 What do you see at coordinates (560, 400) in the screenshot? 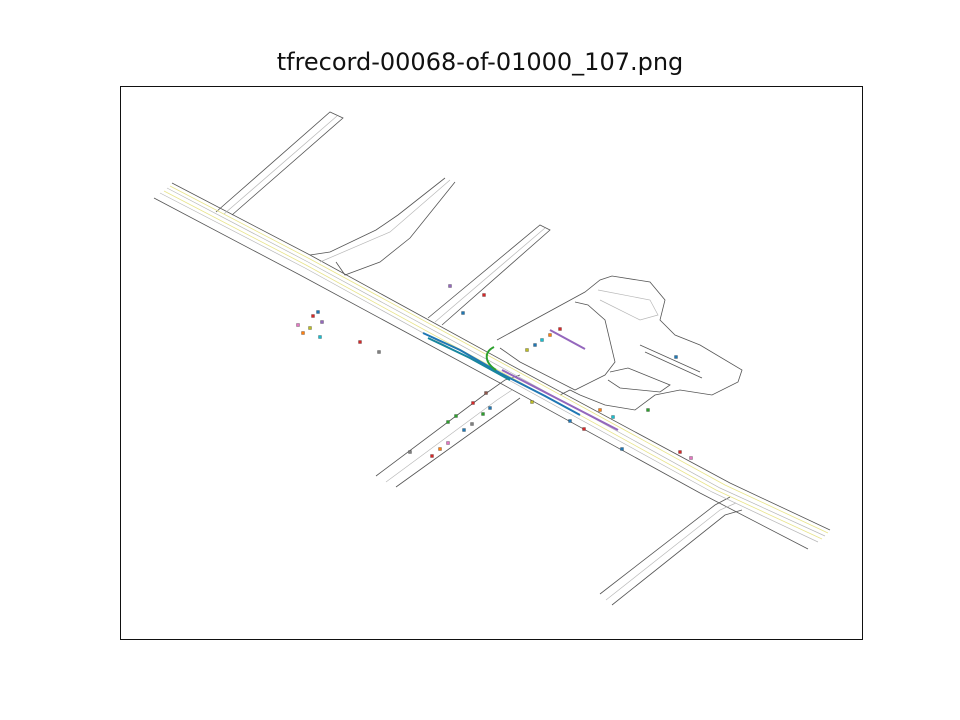
I see `trajectory-purple` at bounding box center [560, 400].